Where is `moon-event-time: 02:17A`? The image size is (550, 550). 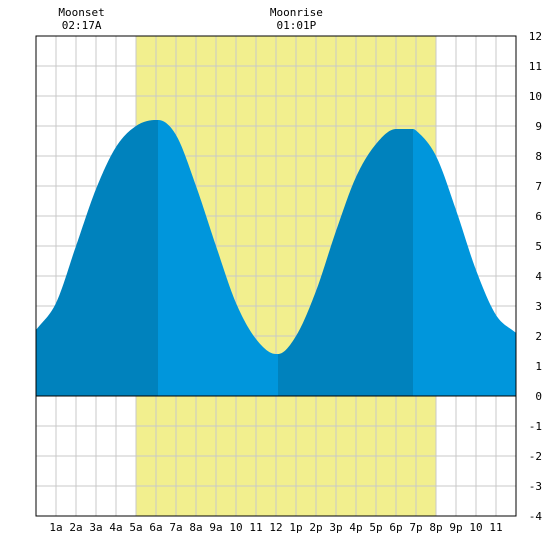
moon-event-time: 02:17A is located at coordinates (82, 25).